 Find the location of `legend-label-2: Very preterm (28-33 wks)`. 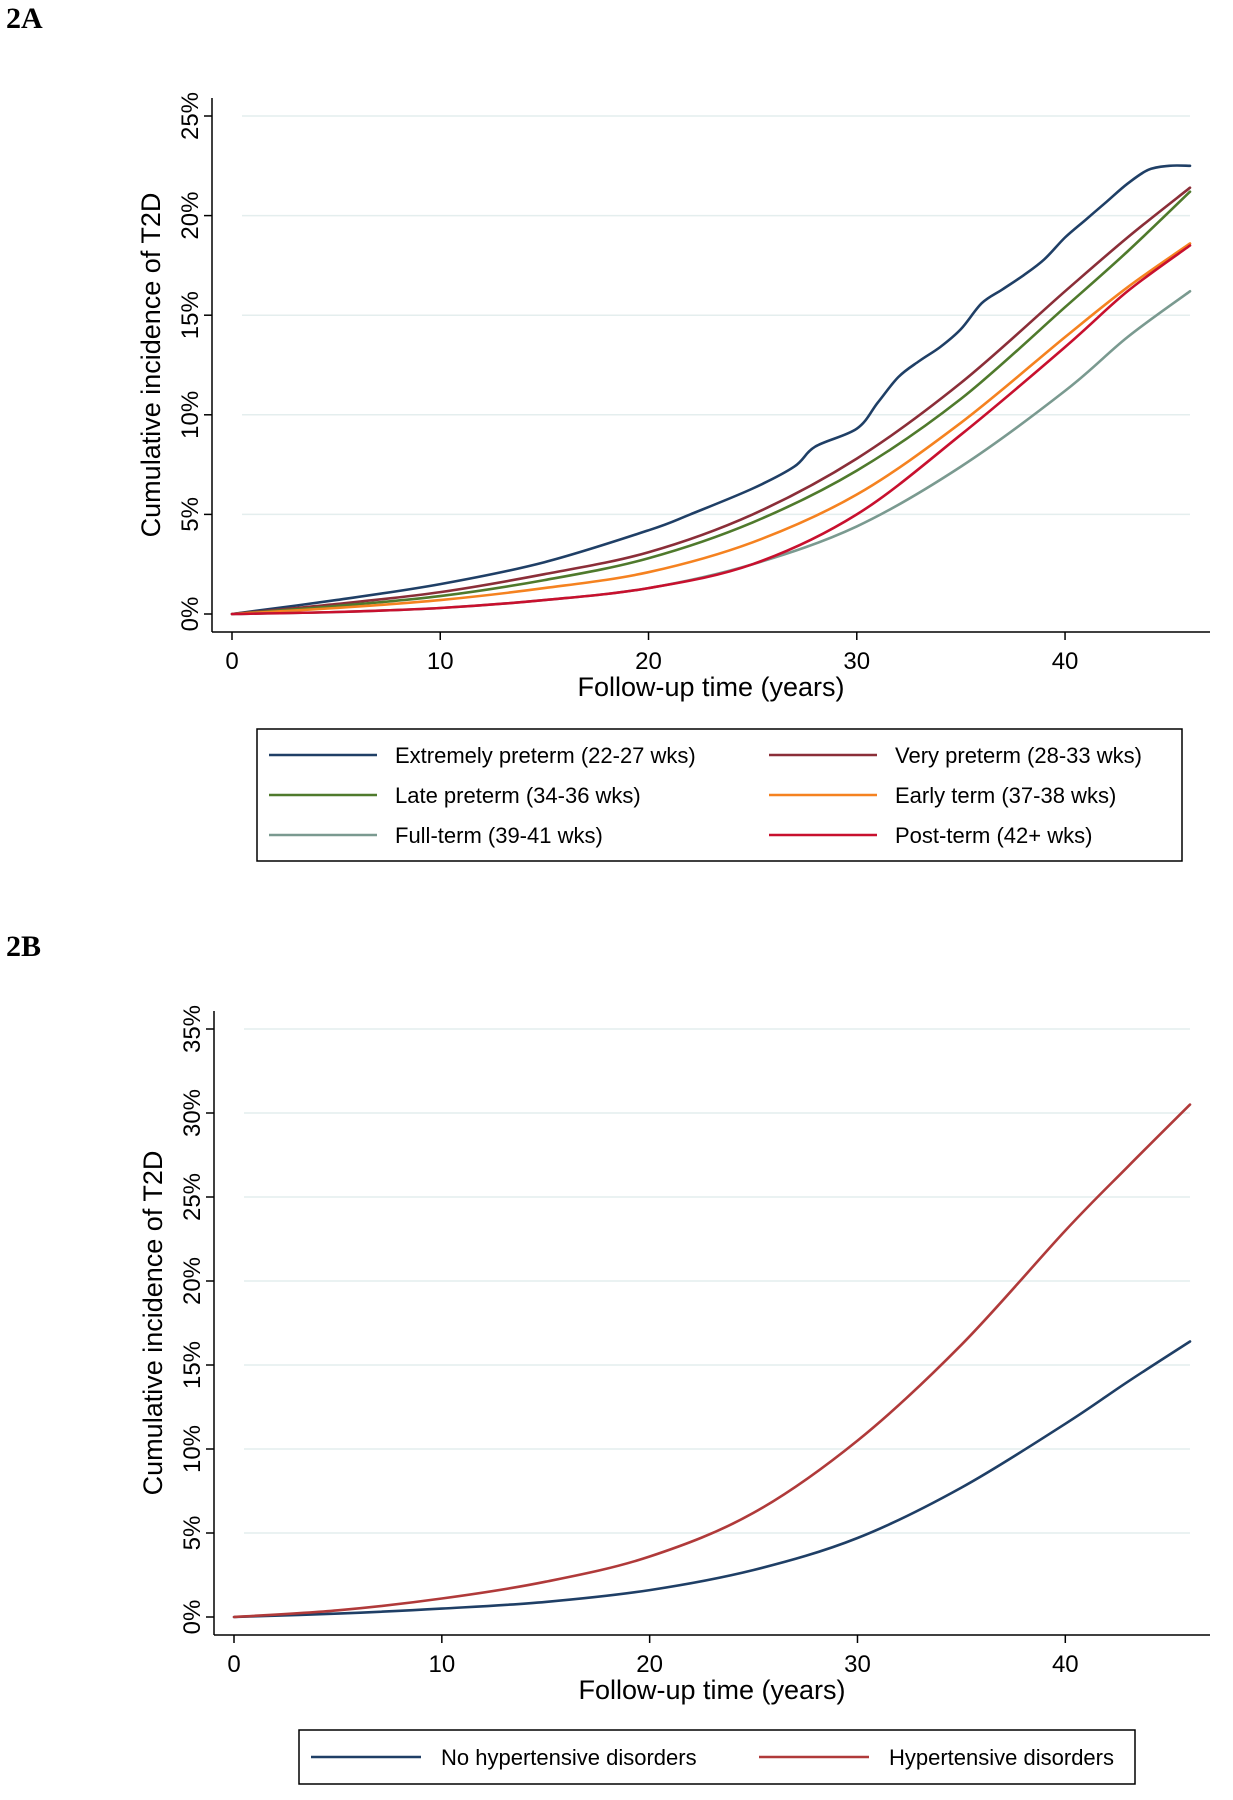

legend-label-2: Very preterm (28-33 wks) is located at coordinates (1018, 755).